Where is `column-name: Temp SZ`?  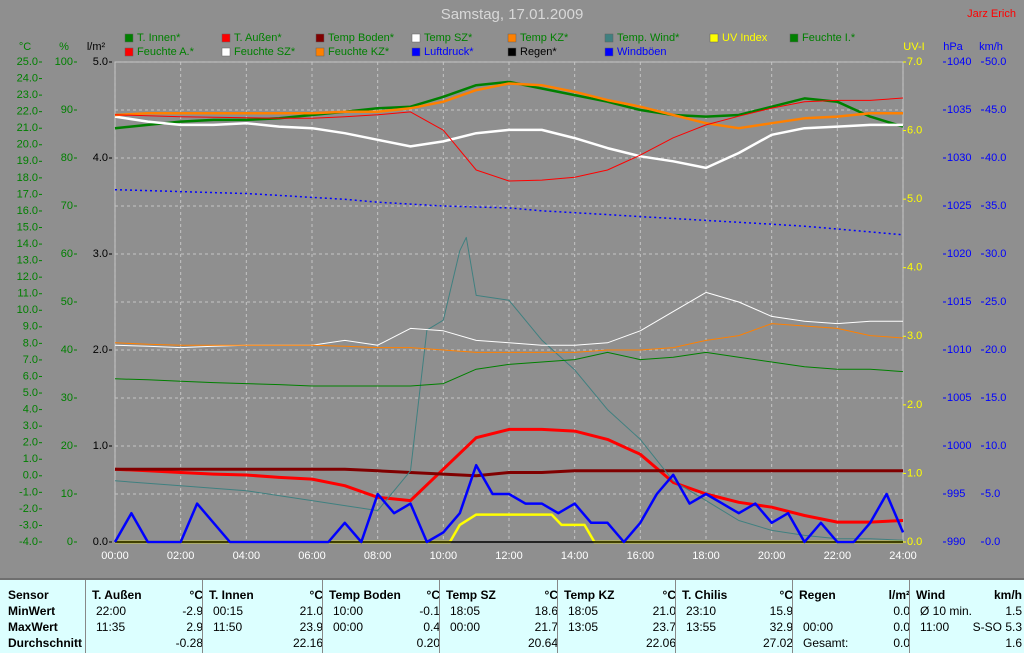 column-name: Temp SZ is located at coordinates (471, 595).